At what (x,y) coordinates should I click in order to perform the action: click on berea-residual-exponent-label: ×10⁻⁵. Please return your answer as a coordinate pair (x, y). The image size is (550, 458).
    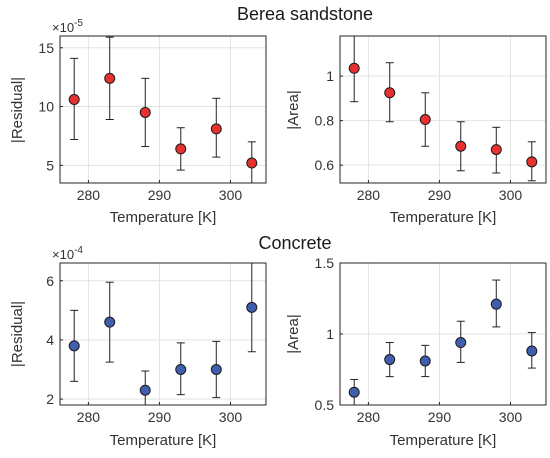
    Looking at the image, I should click on (67, 26).